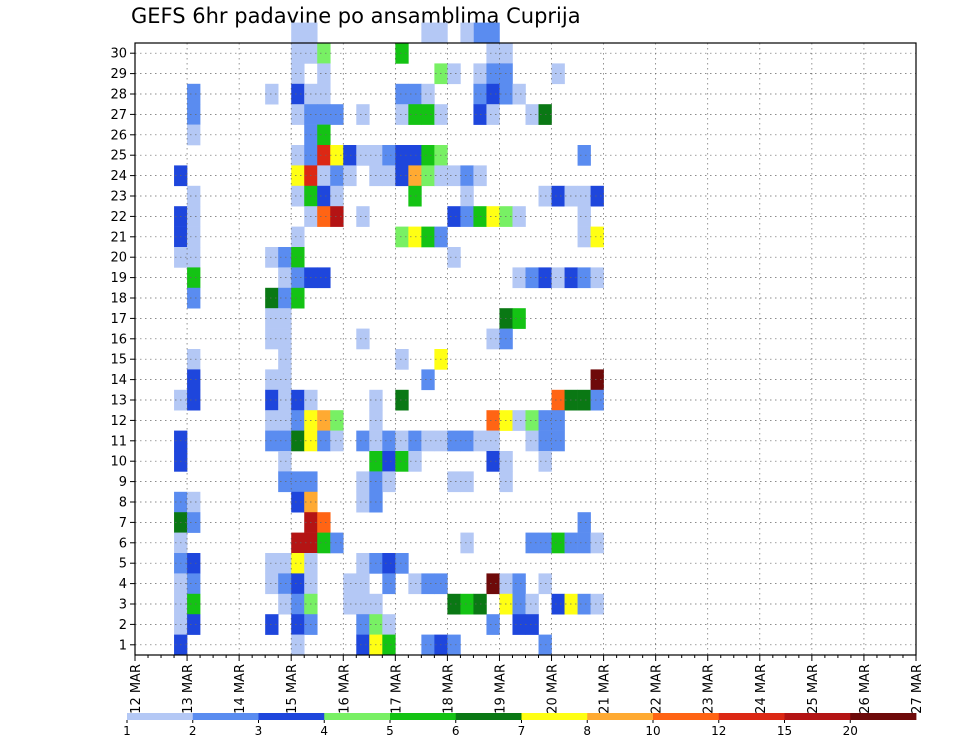 The image size is (960, 742). Describe the element at coordinates (917, 689) in the screenshot. I see `x-tick-label: 27 MAR` at that location.